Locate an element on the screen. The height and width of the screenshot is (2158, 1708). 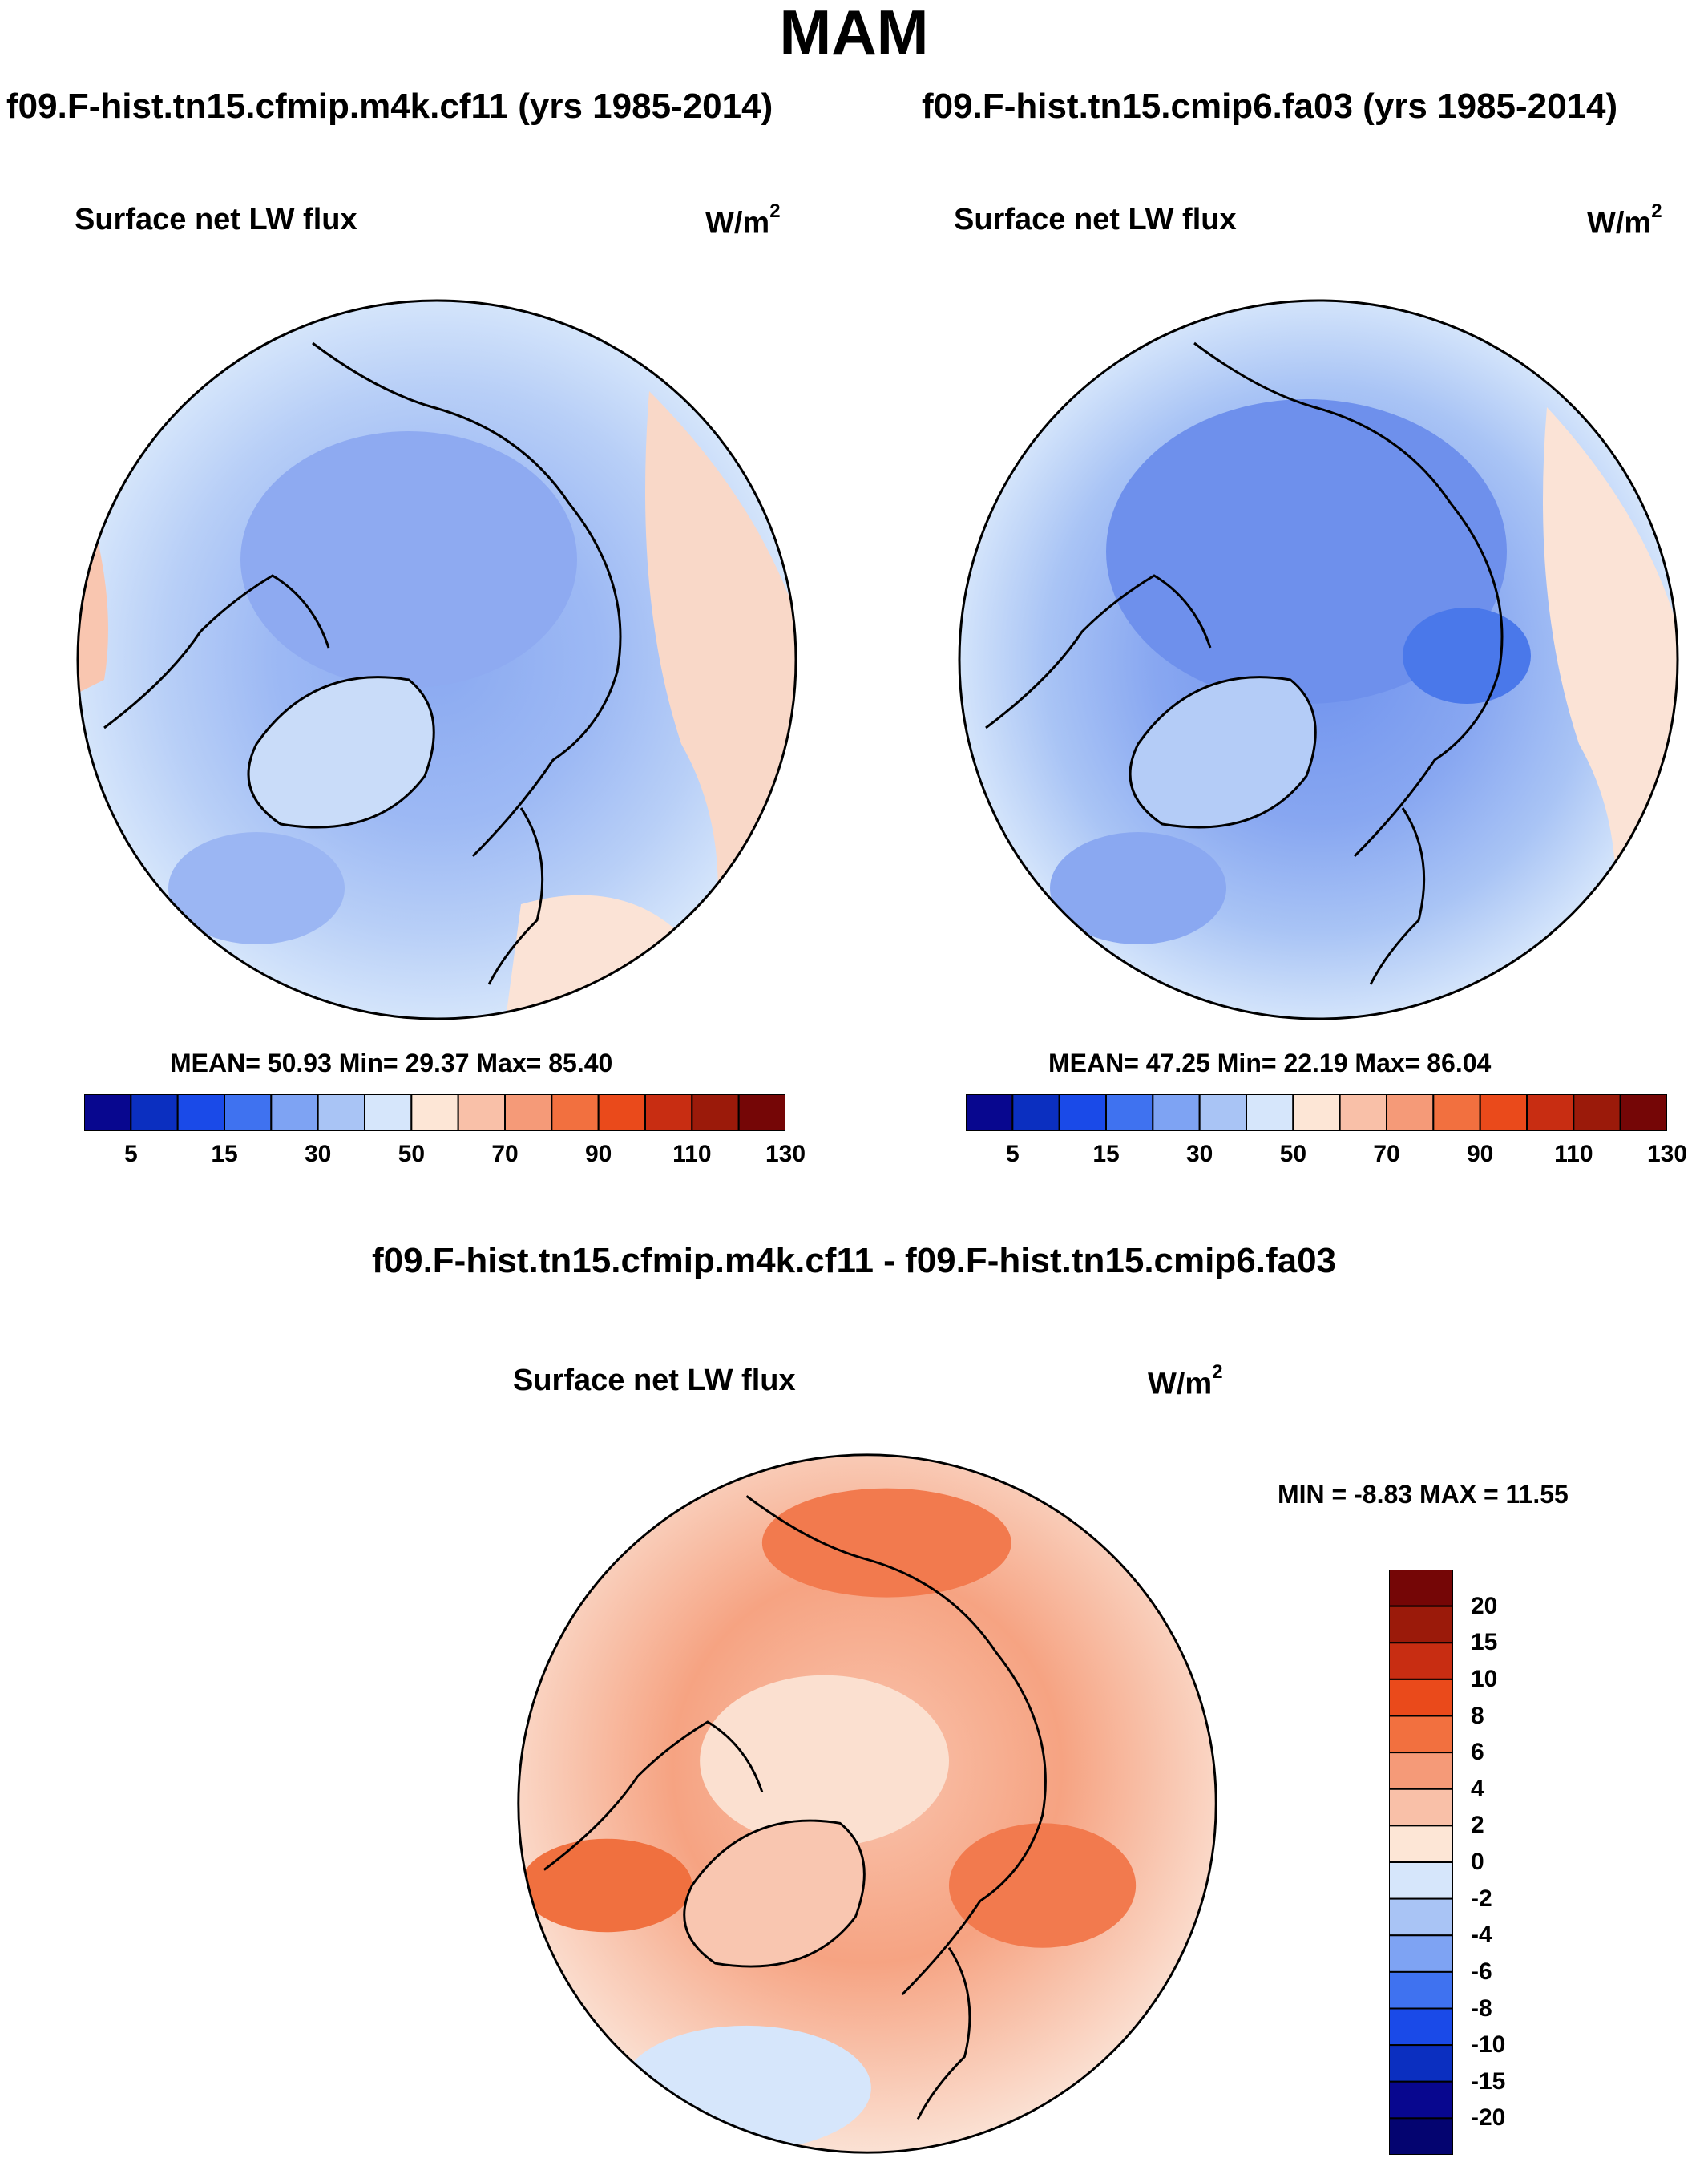
colorbar-diff is located at coordinates (1421, 1862).